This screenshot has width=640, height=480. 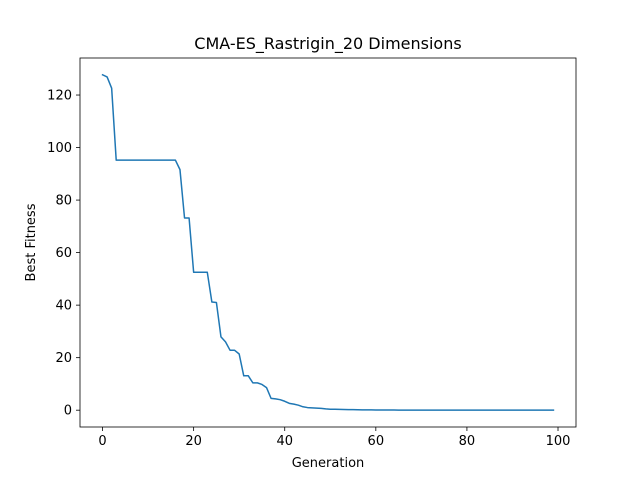 What do you see at coordinates (102, 441) in the screenshot?
I see `x-tick-label: 0` at bounding box center [102, 441].